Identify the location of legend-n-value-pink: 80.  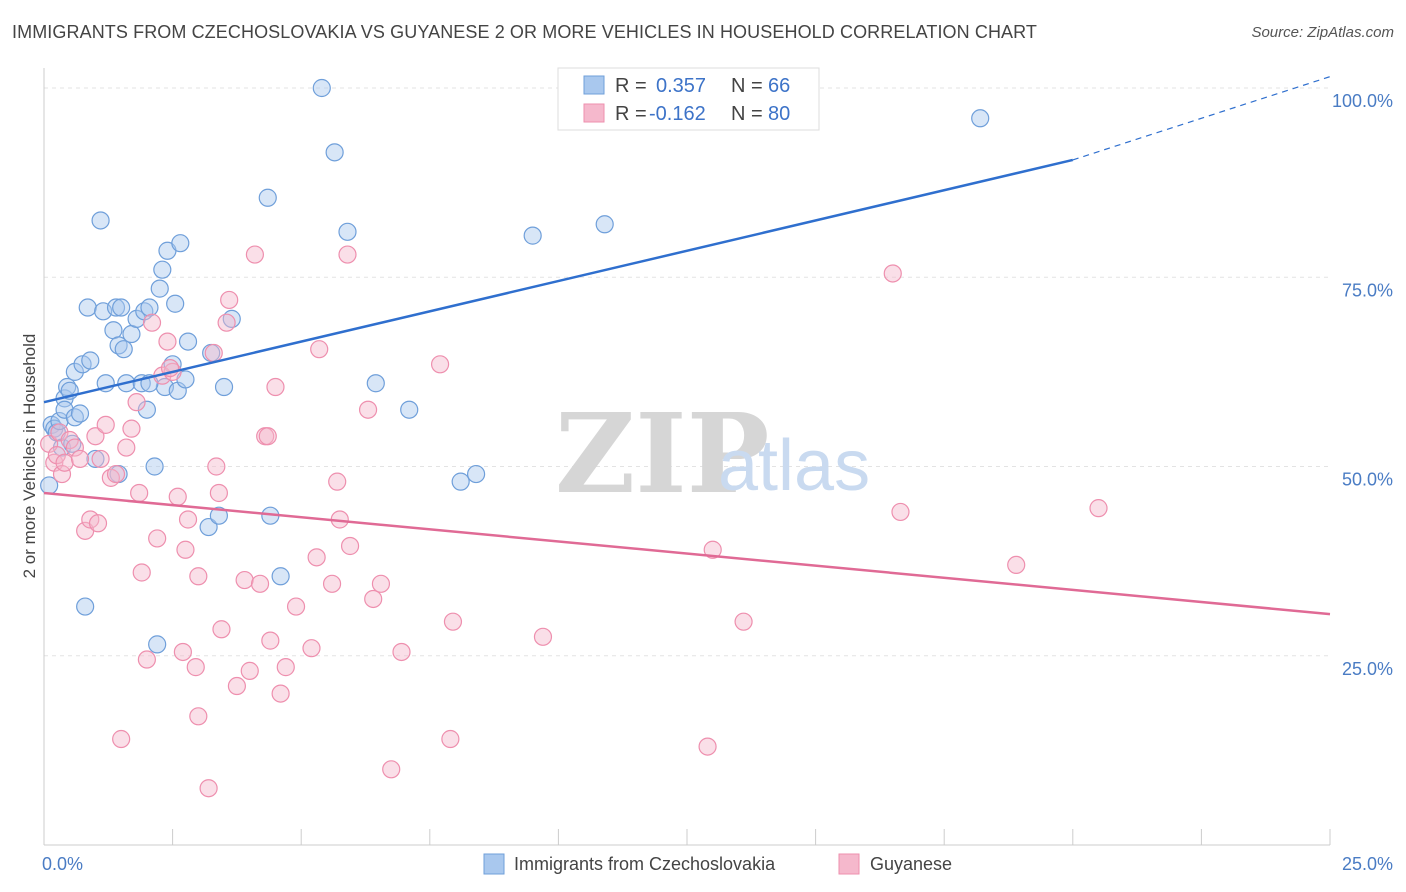
(779, 114).